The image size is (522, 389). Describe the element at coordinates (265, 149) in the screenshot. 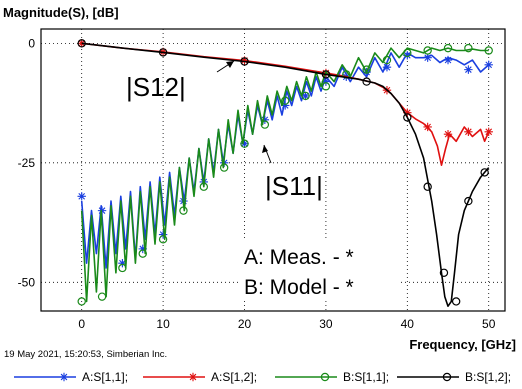

I see `s11-arrow-head` at that location.